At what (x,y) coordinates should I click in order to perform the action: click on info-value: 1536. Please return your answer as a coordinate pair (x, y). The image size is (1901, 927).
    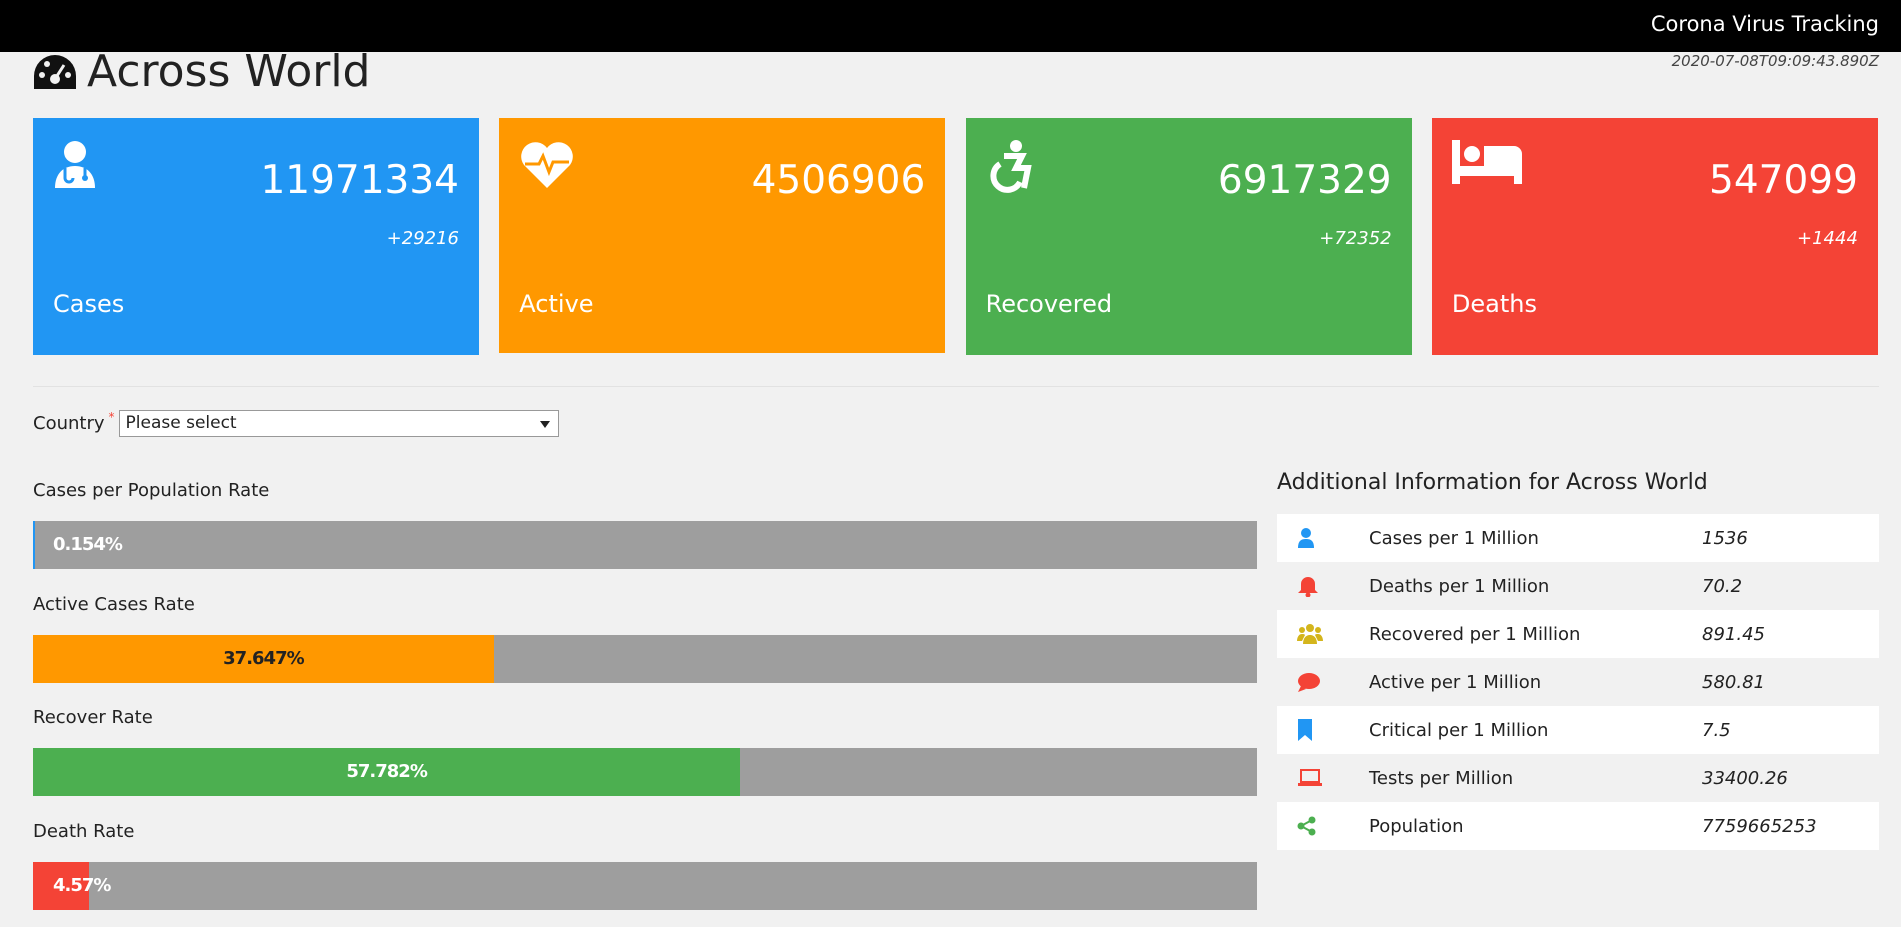
    Looking at the image, I should click on (1725, 538).